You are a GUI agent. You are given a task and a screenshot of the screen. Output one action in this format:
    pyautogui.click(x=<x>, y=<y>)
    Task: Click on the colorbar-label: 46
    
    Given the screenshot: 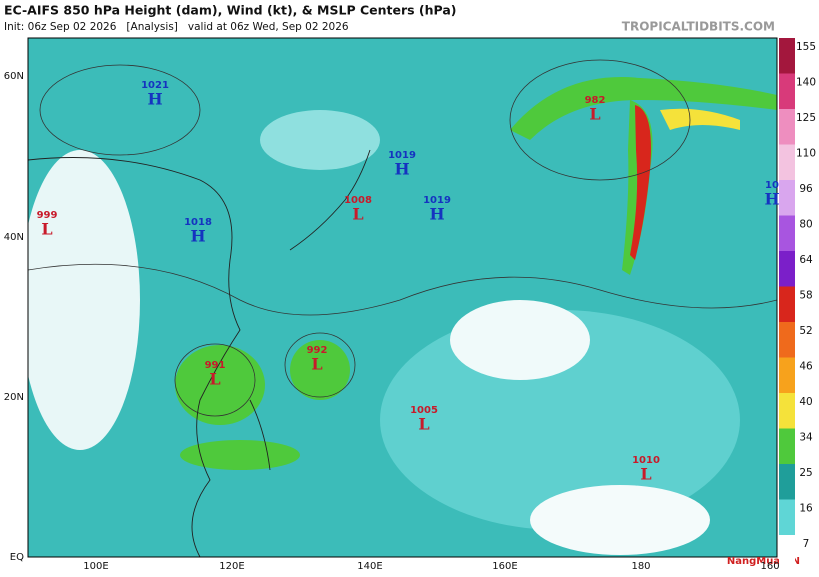 What is the action you would take?
    pyautogui.click(x=806, y=367)
    